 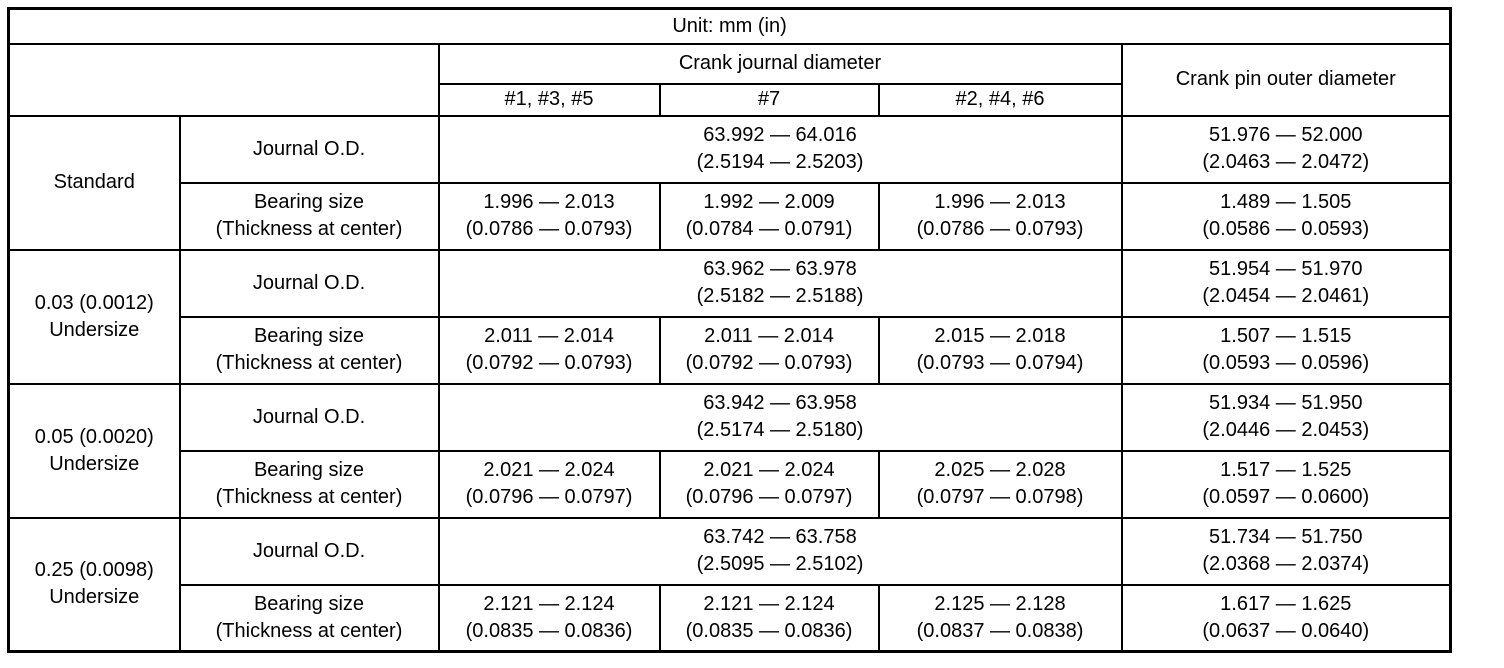 I want to click on journal-od-mm: 63.992 — 64.016, so click(x=780, y=135).